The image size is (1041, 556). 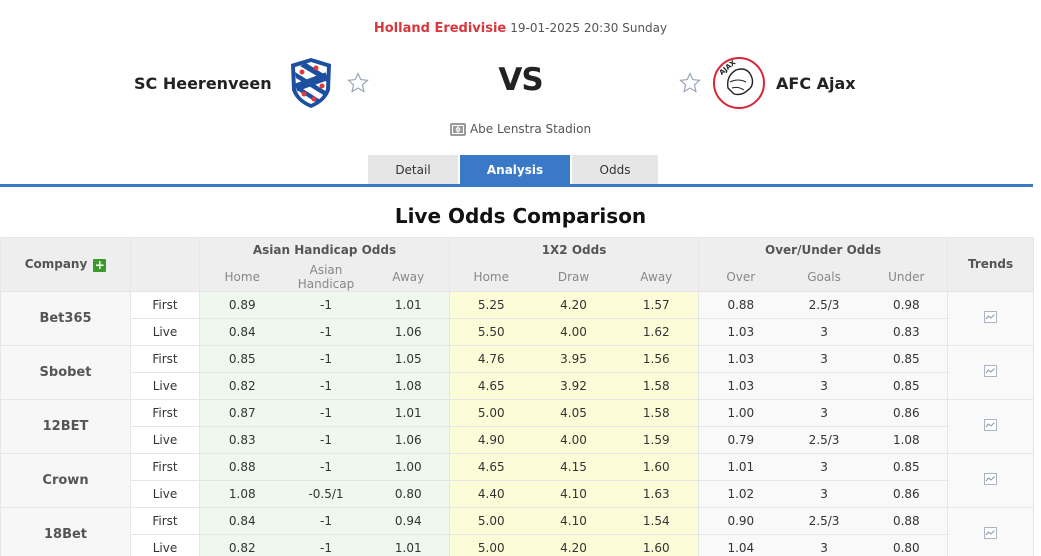 What do you see at coordinates (413, 170) in the screenshot?
I see `tab-detail: Detail` at bounding box center [413, 170].